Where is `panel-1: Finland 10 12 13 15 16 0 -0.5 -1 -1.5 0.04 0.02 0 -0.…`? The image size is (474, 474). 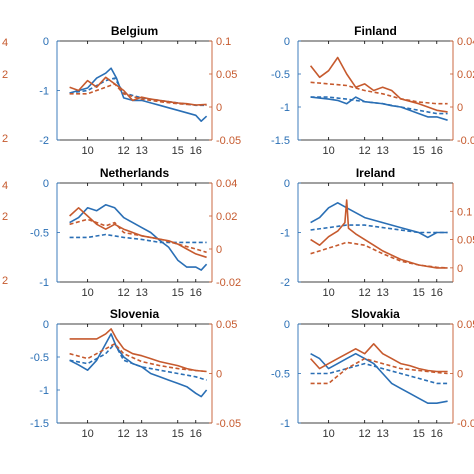 panel-1: Finland 10 12 13 15 16 0 -0.5 -1 -1.5 0.04 0.02 0 -0.… is located at coordinates (372, 90).